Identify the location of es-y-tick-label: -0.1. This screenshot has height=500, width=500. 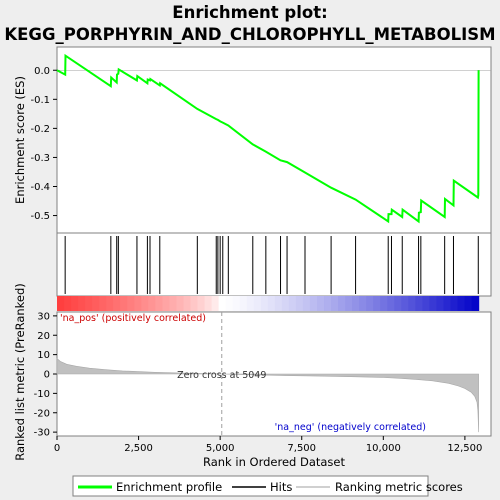
(40, 100).